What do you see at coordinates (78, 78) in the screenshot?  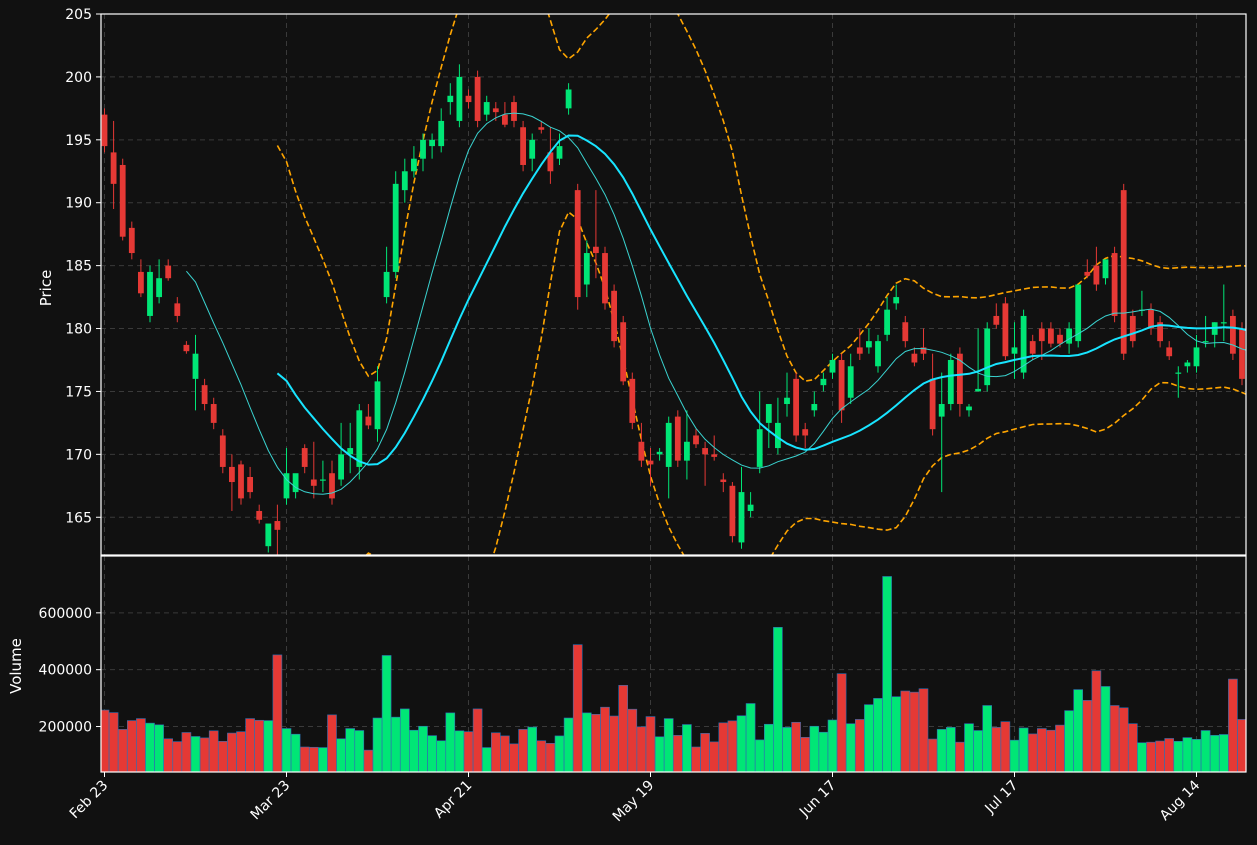 I see `price-tick-label: 200` at bounding box center [78, 78].